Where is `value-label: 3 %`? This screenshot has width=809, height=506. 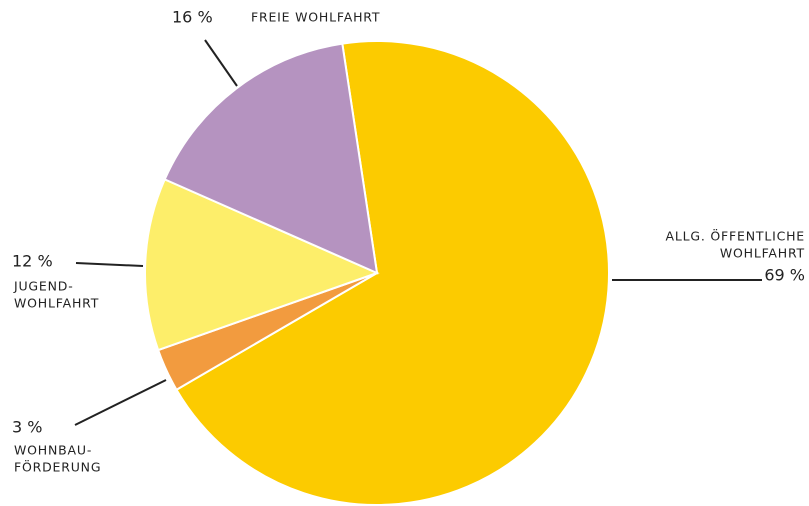
value-label: 3 % is located at coordinates (27, 427).